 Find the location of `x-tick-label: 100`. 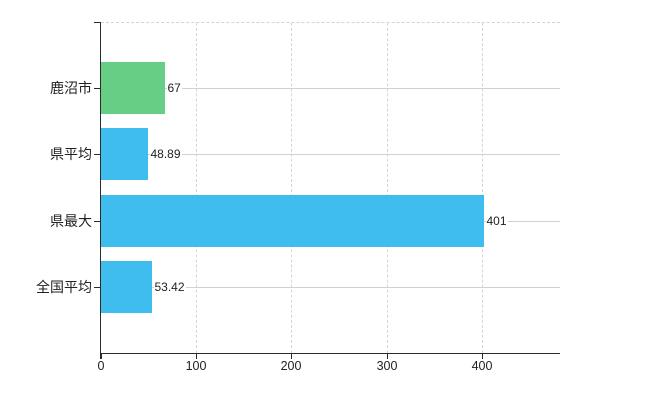

x-tick-label: 100 is located at coordinates (196, 366).